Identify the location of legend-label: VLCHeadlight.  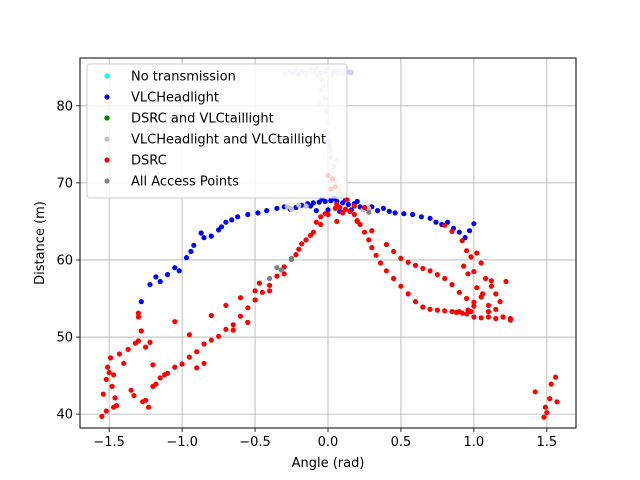
(175, 98).